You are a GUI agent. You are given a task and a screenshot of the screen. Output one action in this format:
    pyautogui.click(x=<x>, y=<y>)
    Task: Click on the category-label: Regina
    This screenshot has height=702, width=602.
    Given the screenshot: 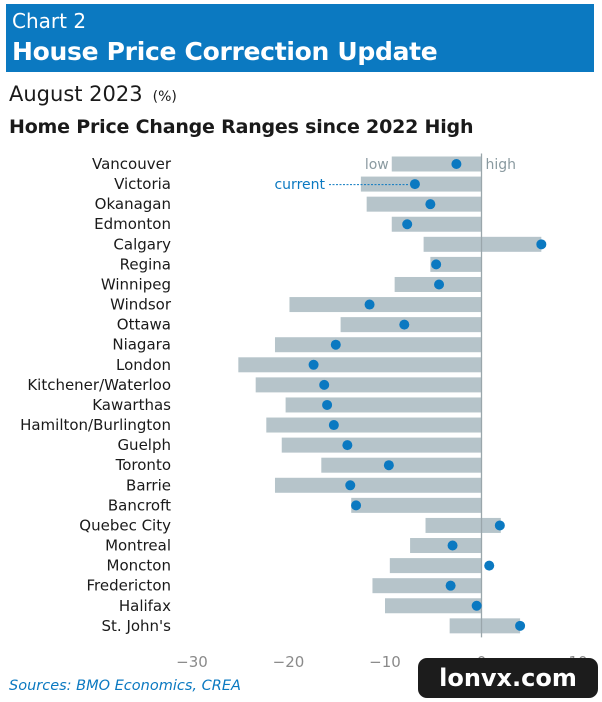 What is the action you would take?
    pyautogui.click(x=145, y=264)
    